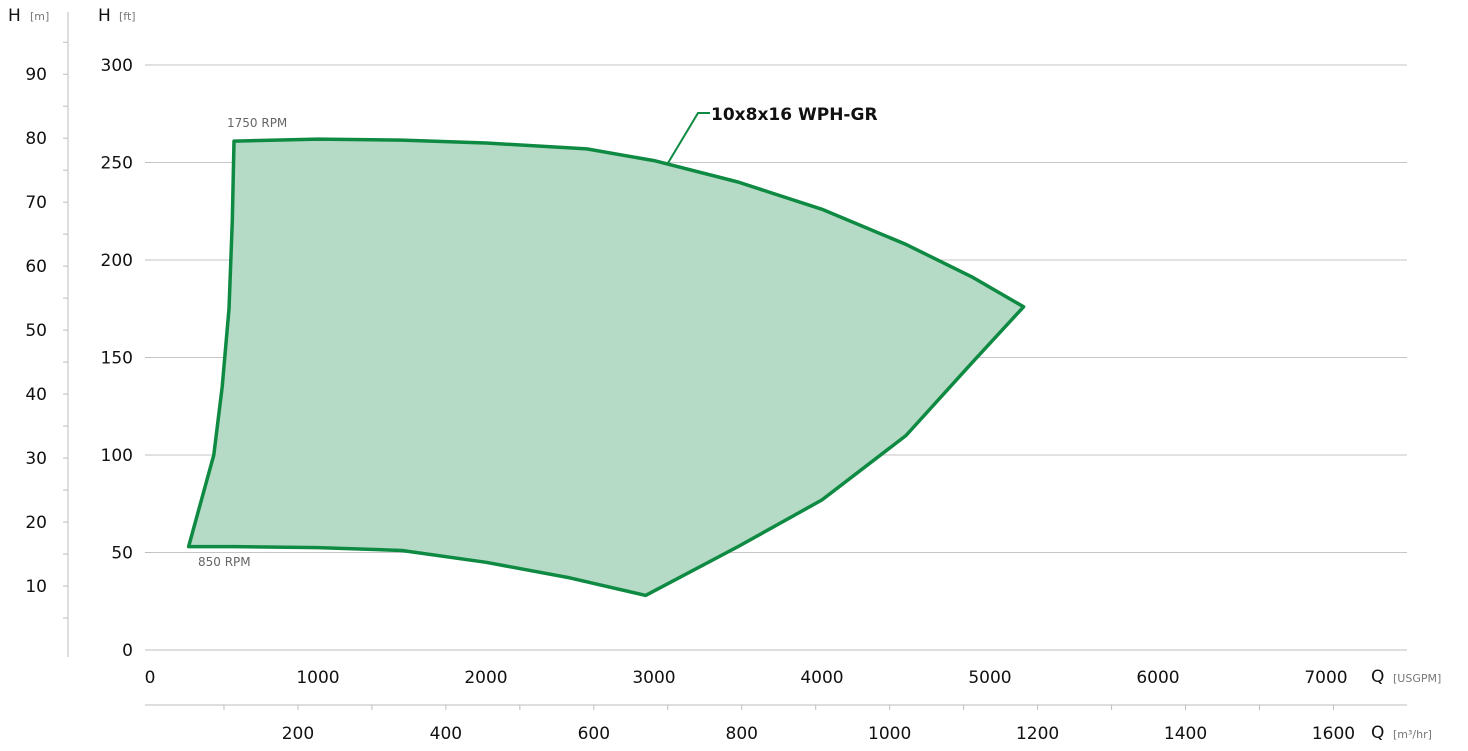 The image size is (1468, 751). Describe the element at coordinates (746, 678) in the screenshot. I see `bottom-usgpm-axis-ticks: 0 1000 2000 3000 4000 5000 6000 7000` at that location.